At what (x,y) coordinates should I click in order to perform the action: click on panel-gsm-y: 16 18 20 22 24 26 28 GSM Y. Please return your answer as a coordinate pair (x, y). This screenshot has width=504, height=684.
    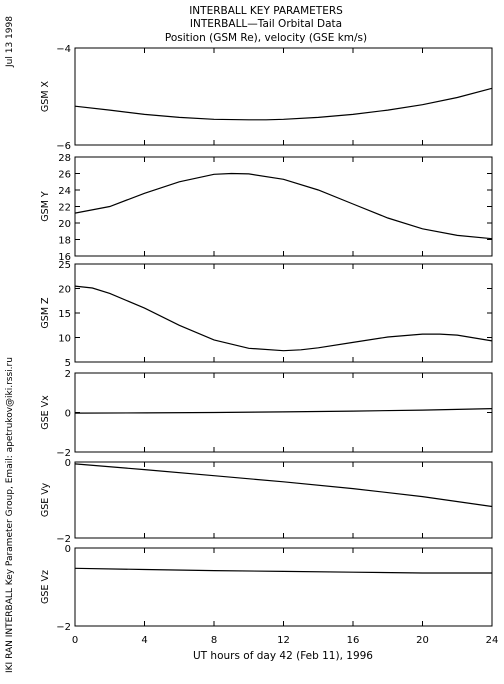
    Looking at the image, I should click on (266, 208).